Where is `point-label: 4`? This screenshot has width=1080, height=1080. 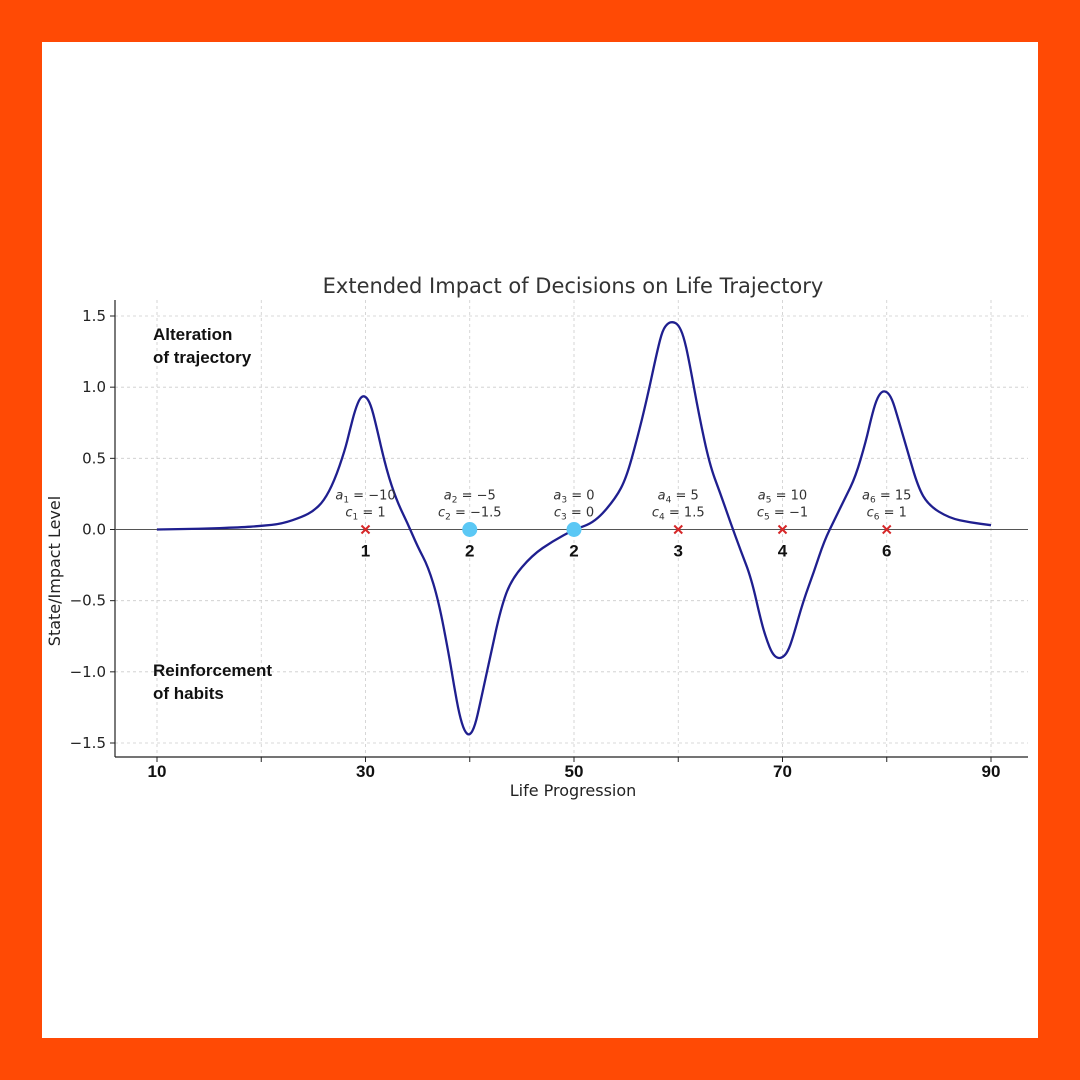
point-label: 4 is located at coordinates (783, 551).